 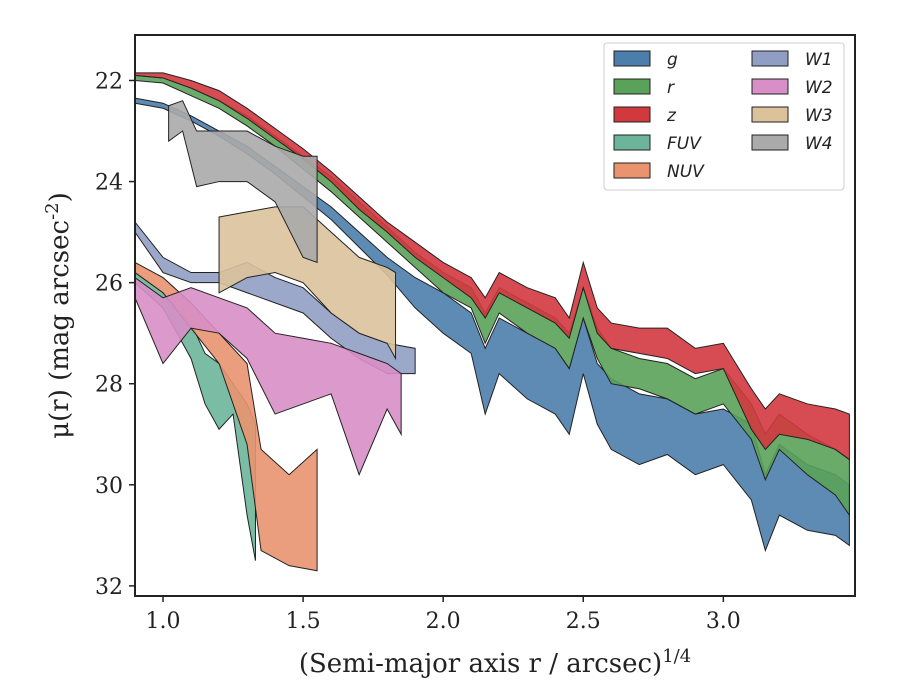 I want to click on legend-label-z: z, so click(x=671, y=116).